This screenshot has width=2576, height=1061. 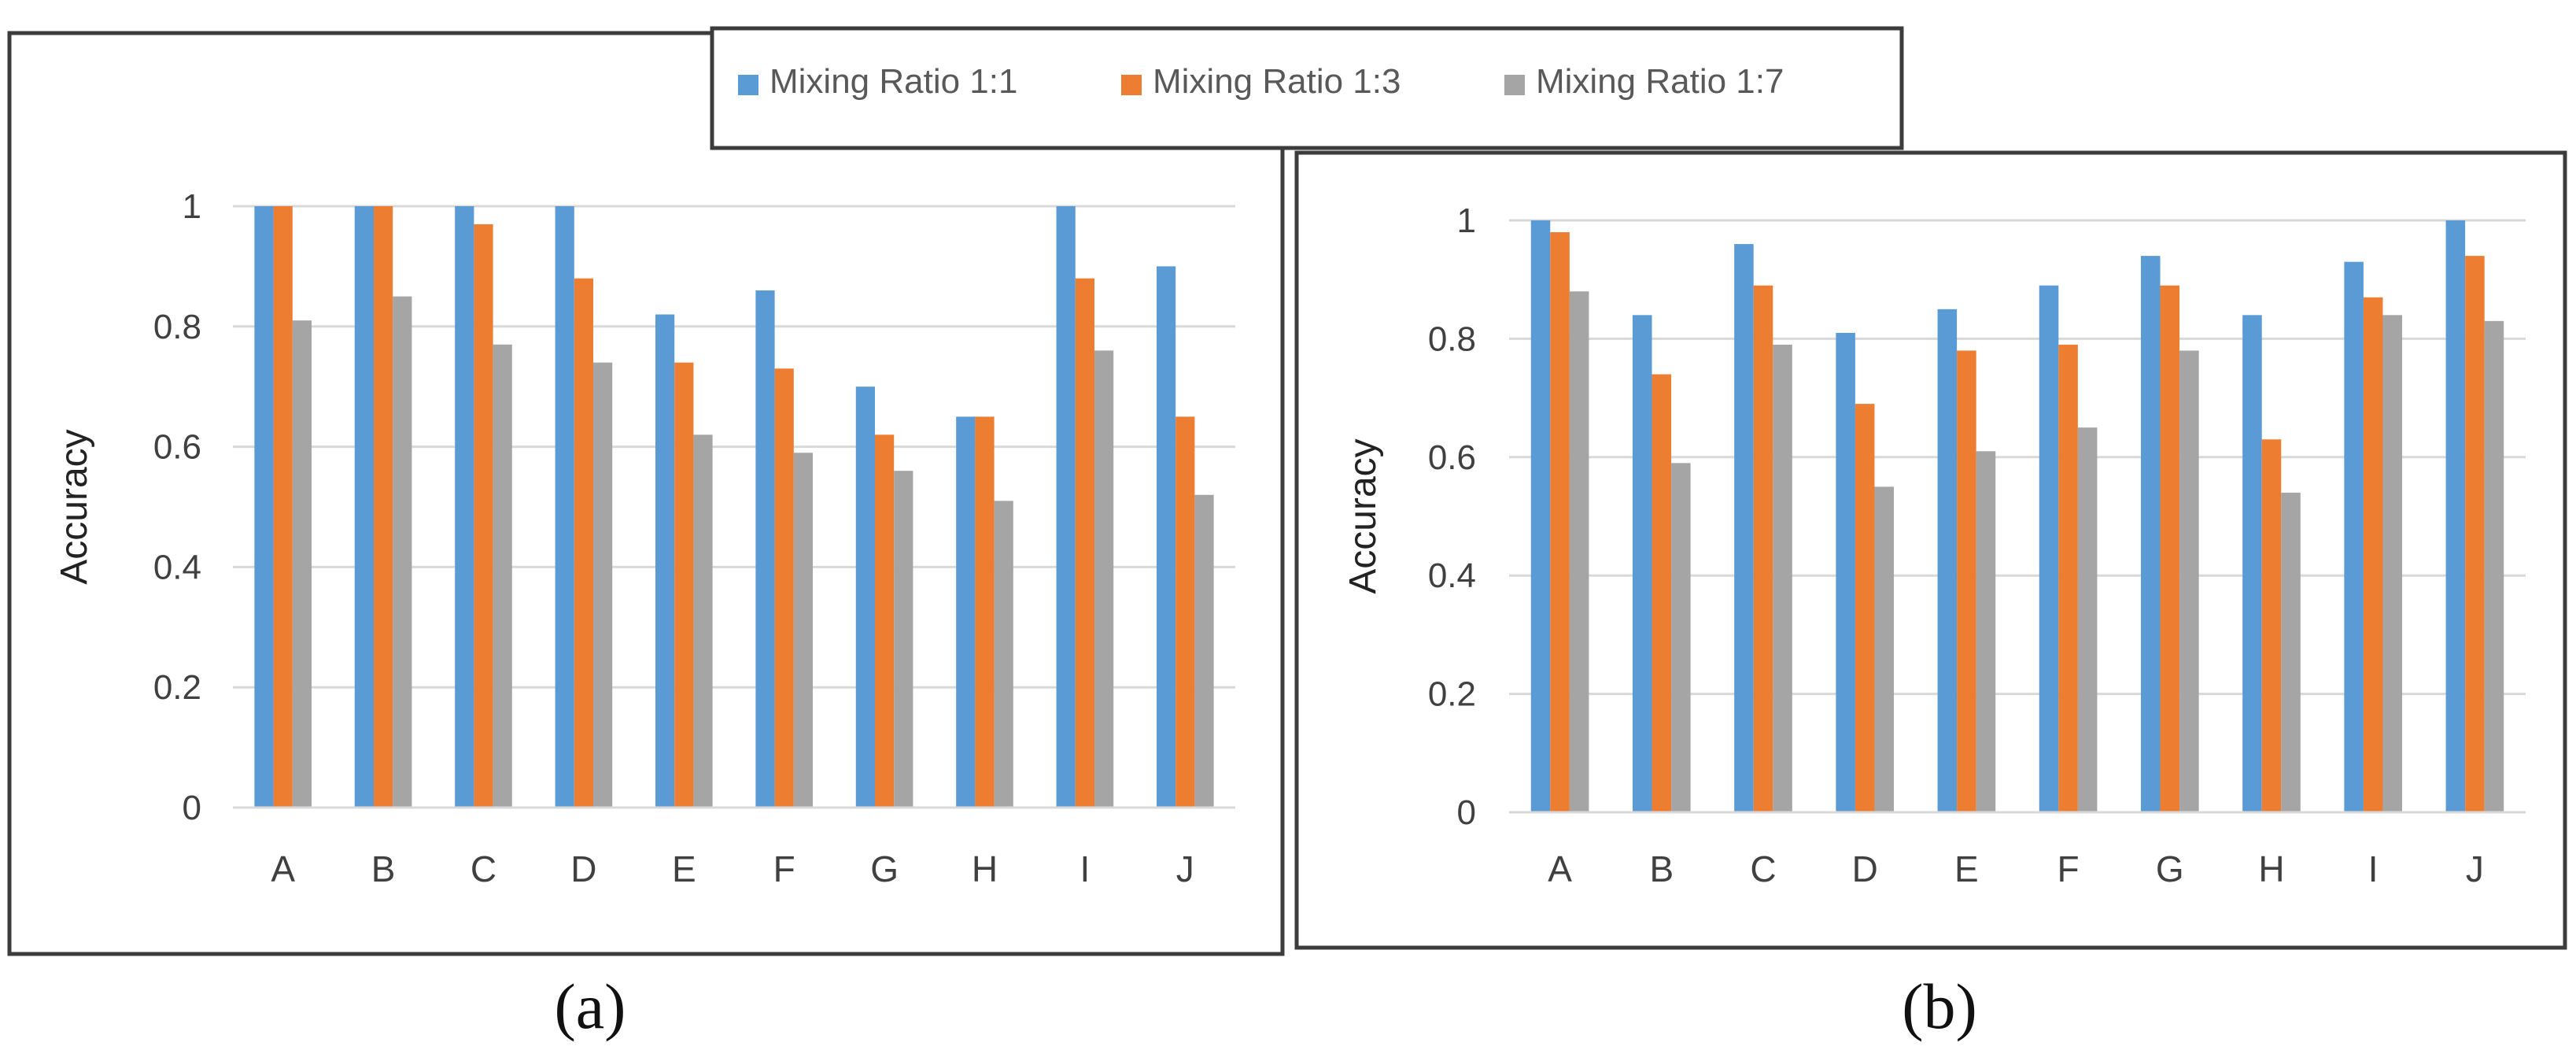 I want to click on y-axis-title-b: Accuracy, so click(x=1363, y=515).